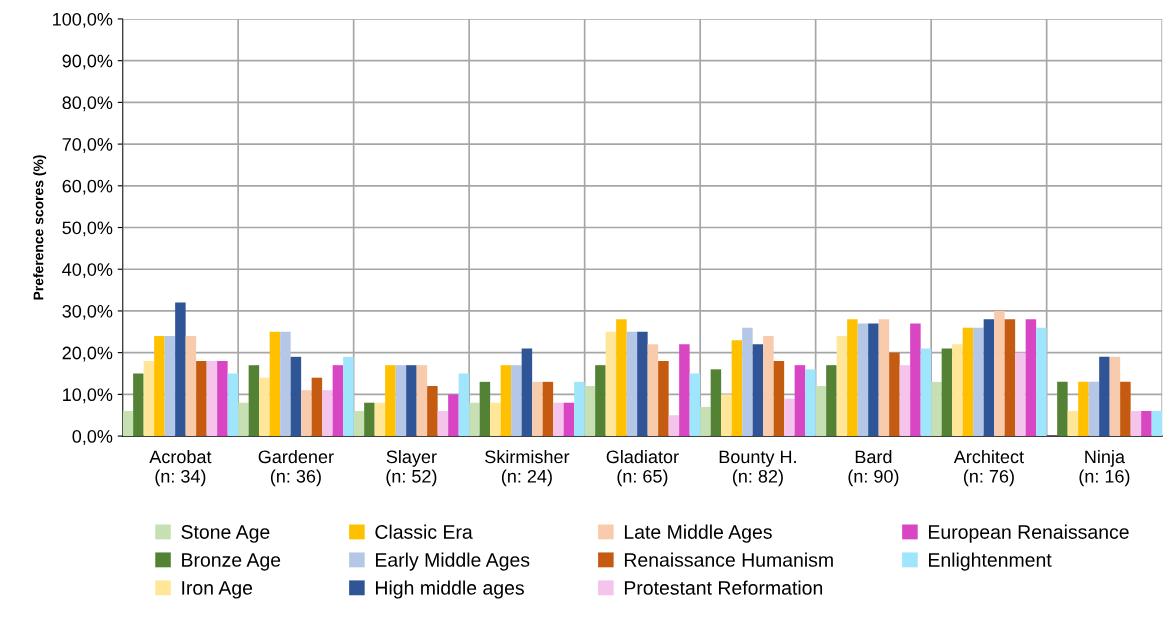 The width and height of the screenshot is (1168, 632). I want to click on x-tick-label: Gladiator (n: 65), so click(642, 468).